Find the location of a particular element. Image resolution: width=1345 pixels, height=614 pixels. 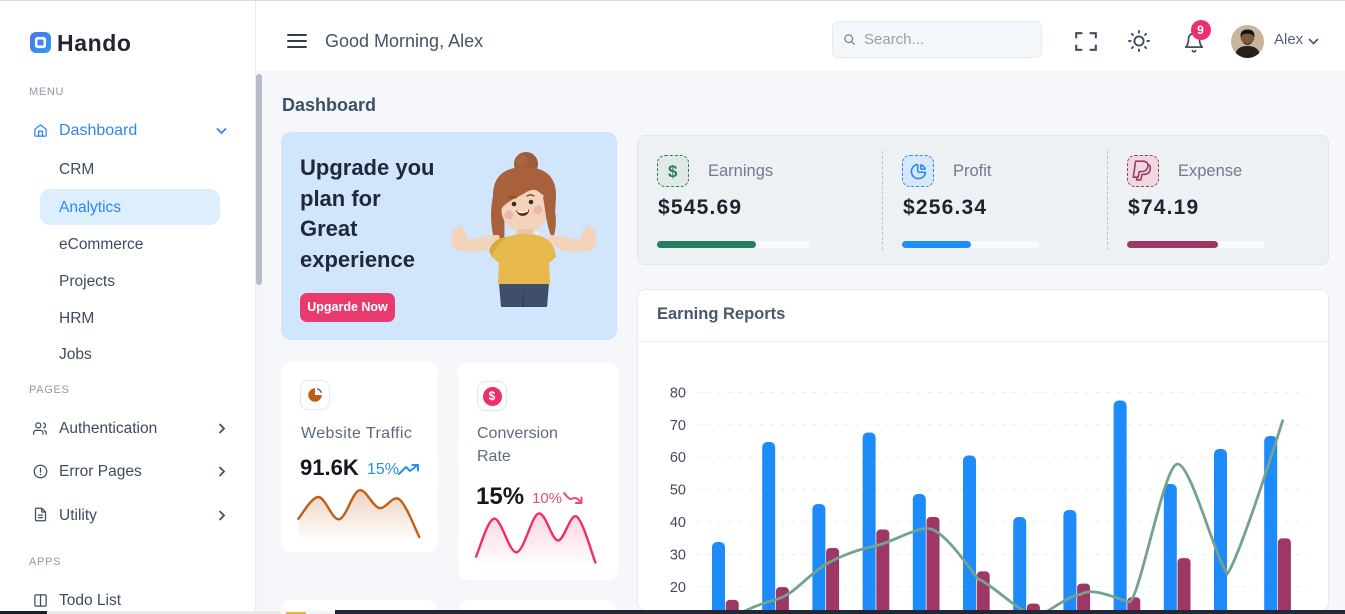

svg-text: 80 is located at coordinates (678, 393).